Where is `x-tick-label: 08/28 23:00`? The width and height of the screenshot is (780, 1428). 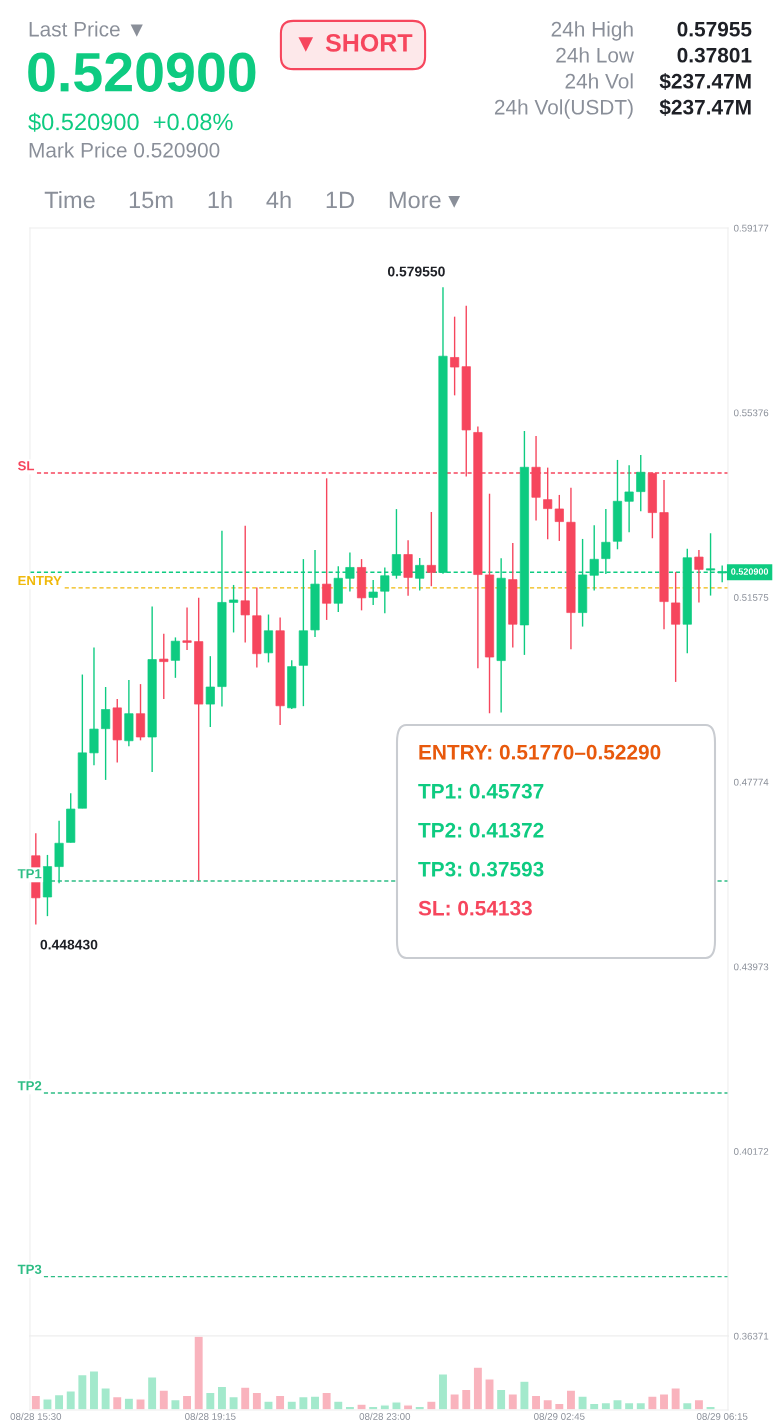 x-tick-label: 08/28 23:00 is located at coordinates (385, 1416).